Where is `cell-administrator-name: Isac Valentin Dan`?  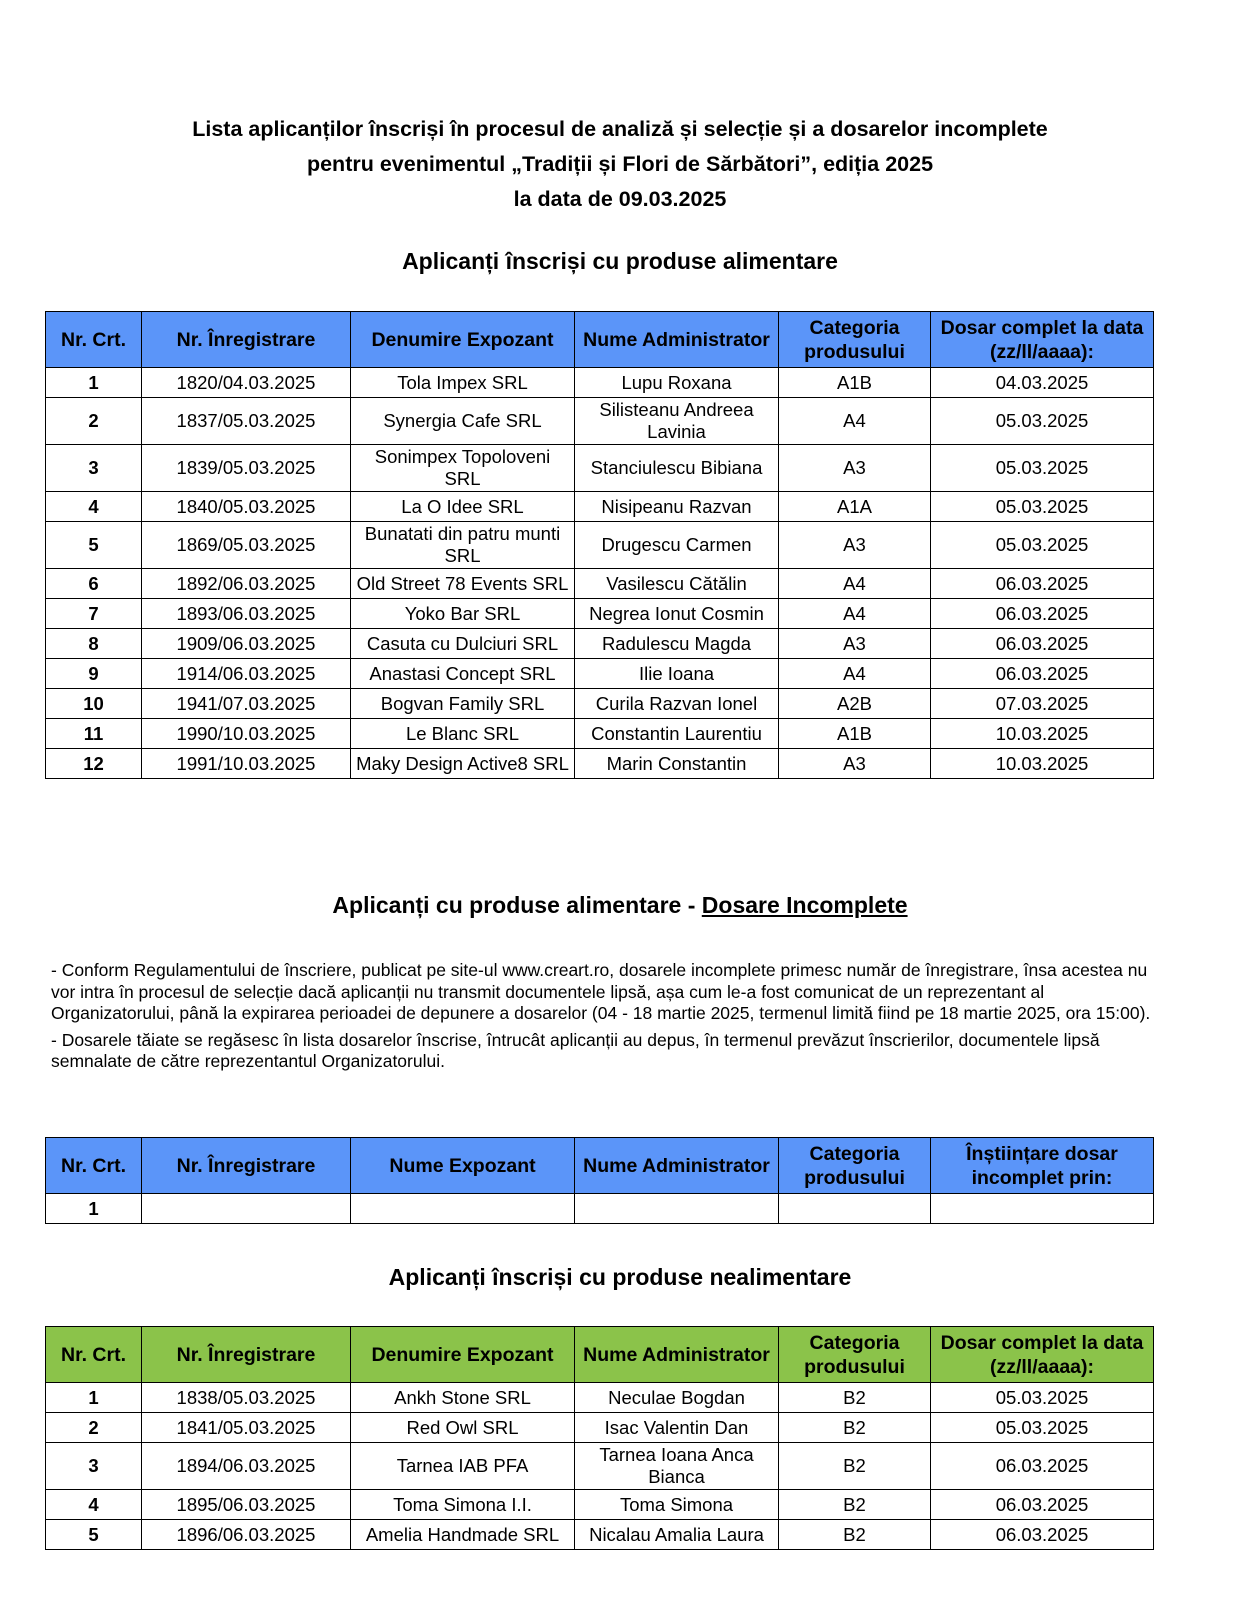
cell-administrator-name: Isac Valentin Dan is located at coordinates (676, 1427).